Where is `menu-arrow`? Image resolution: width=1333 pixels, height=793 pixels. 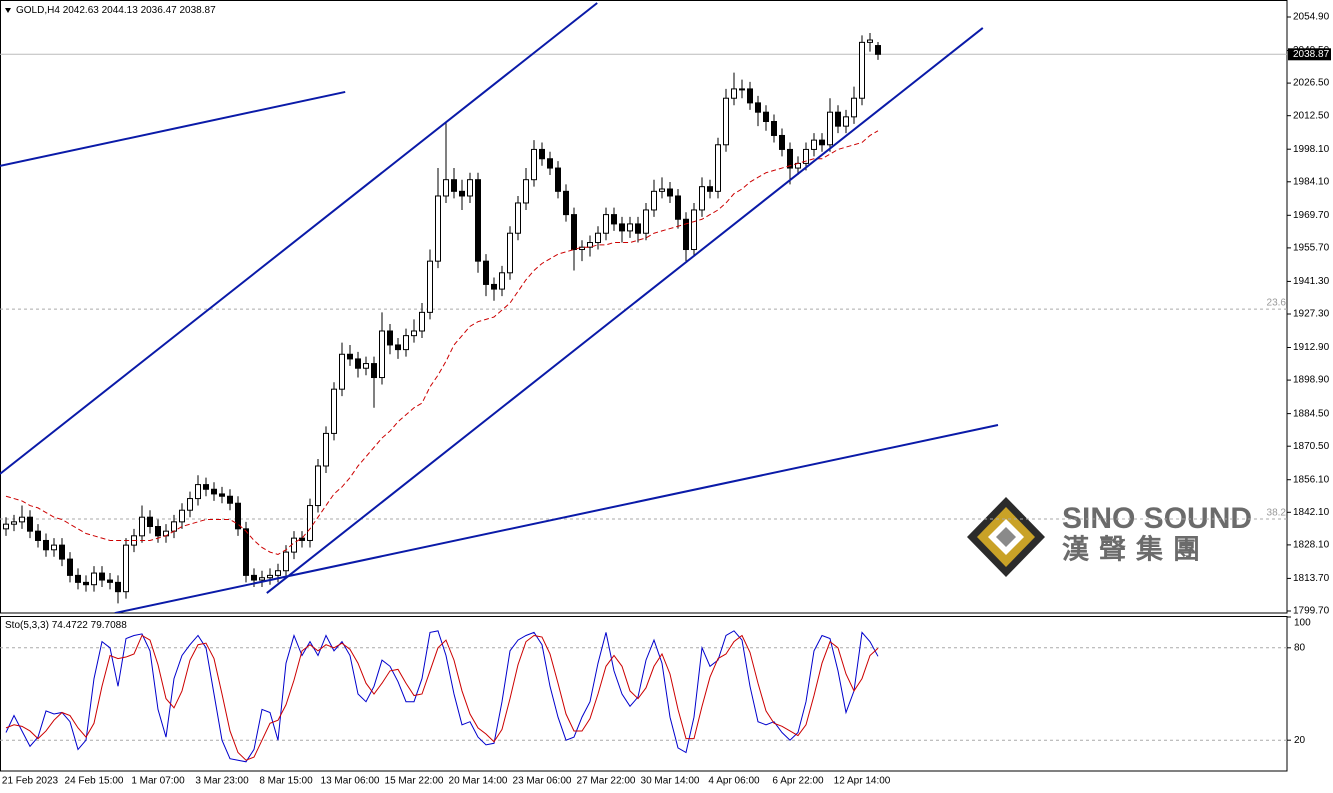 menu-arrow is located at coordinates (8, 10).